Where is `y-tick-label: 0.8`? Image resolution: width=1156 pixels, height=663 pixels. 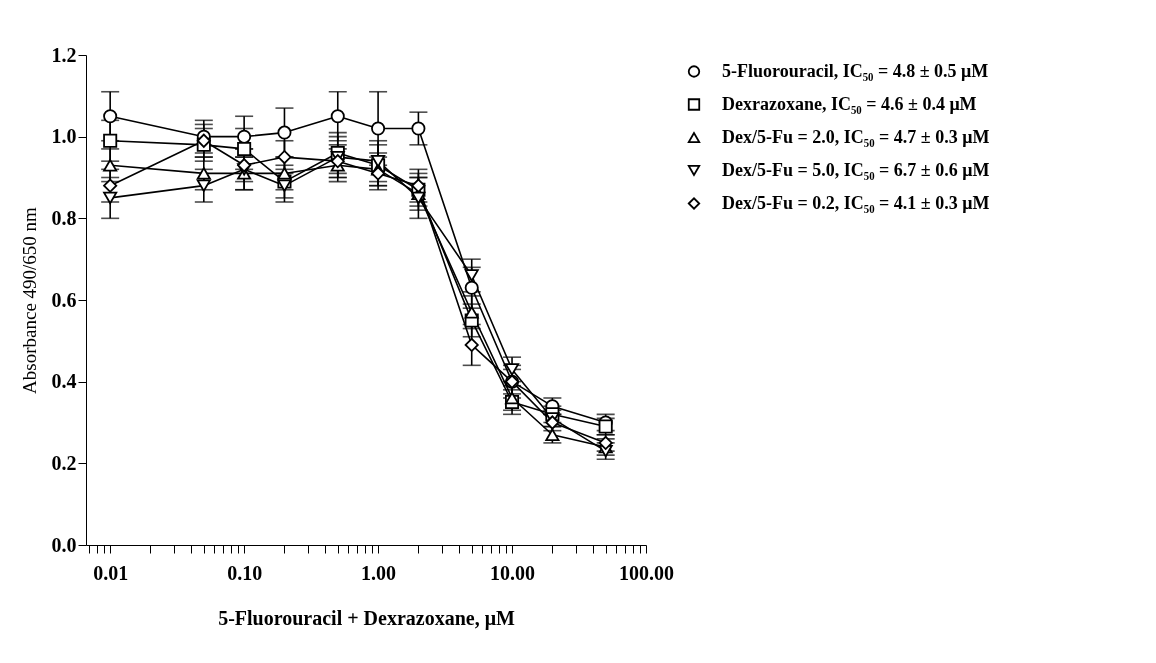
y-tick-label: 0.8 is located at coordinates (64, 217).